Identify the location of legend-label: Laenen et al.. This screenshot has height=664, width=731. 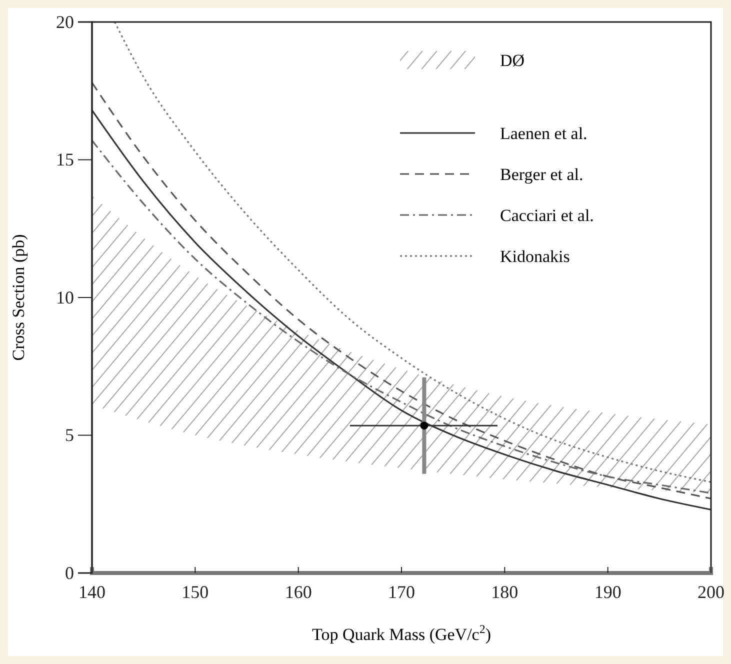
(544, 133).